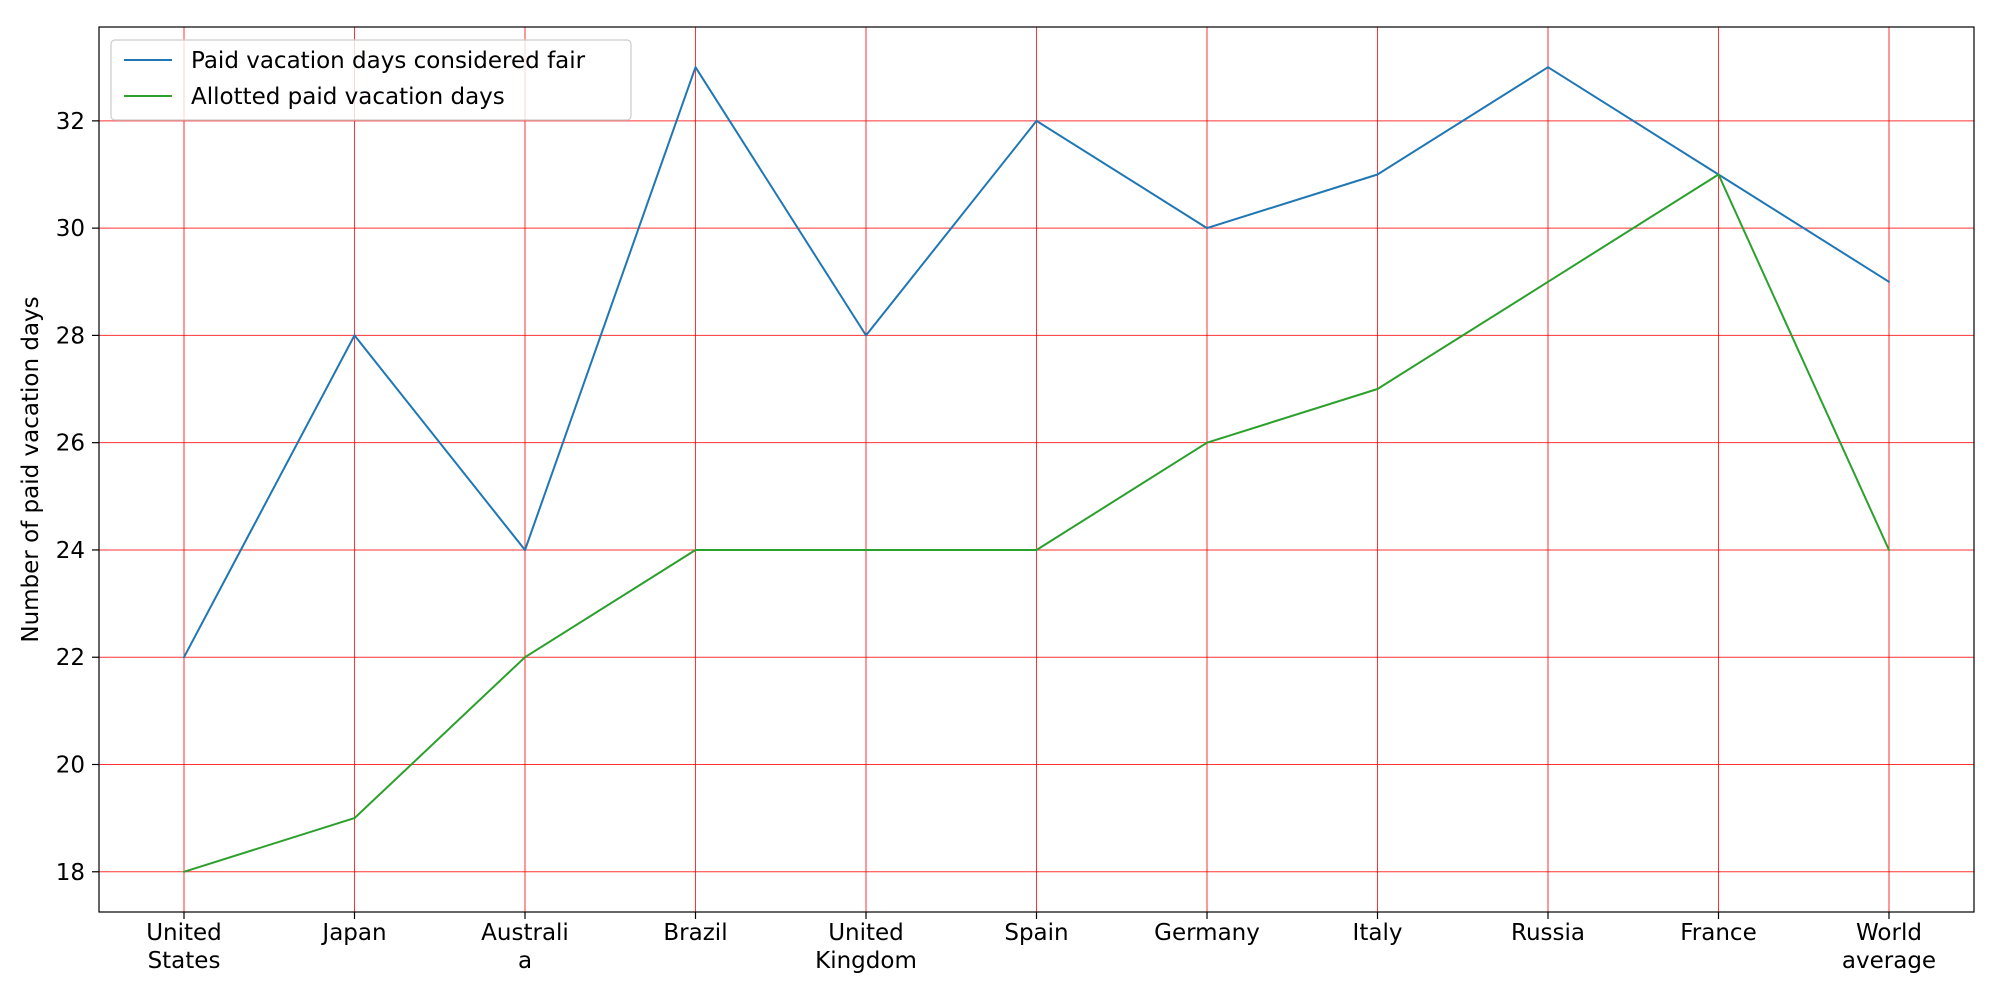  What do you see at coordinates (1378, 933) in the screenshot?
I see `x-tick-label: Italy` at bounding box center [1378, 933].